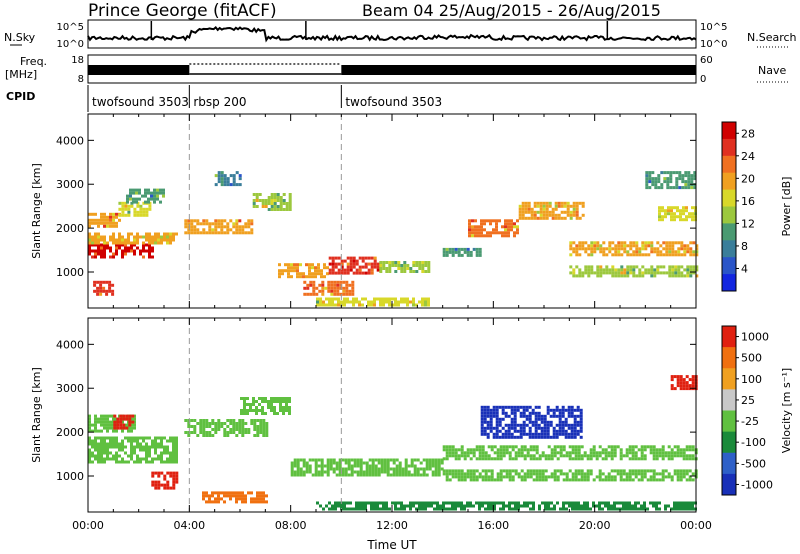  I want to click on nsky-label: N.Sky, so click(20, 37).